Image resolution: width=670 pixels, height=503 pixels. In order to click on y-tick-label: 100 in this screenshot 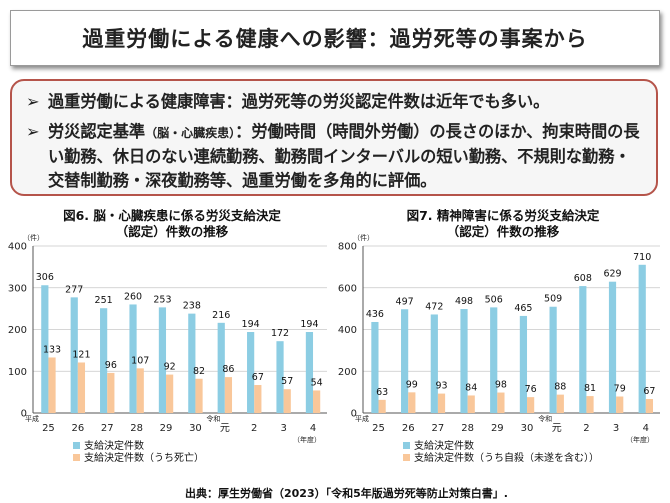, I will do `click(17, 372)`.